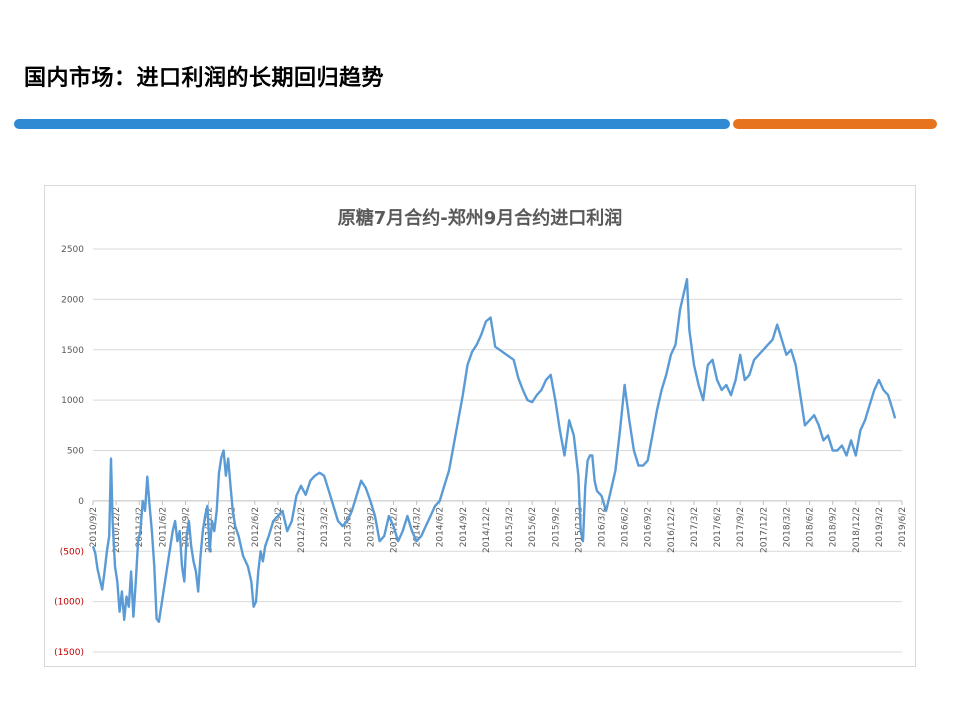 This screenshot has height=720, width=960. I want to click on x-tick-label: 2018/12/2, so click(857, 530).